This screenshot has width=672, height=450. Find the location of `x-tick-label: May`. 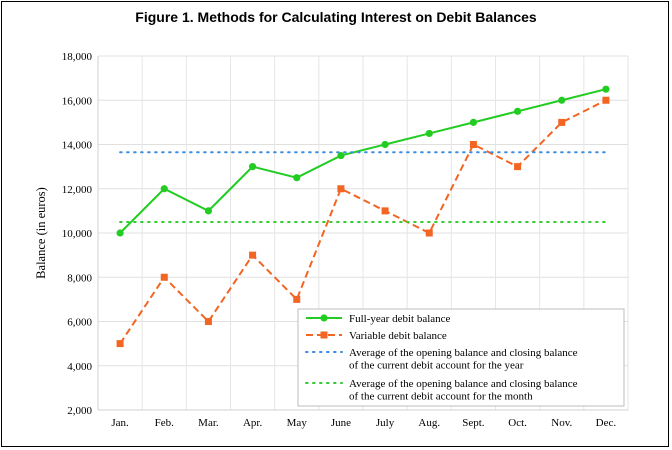

x-tick-label: May is located at coordinates (297, 423).